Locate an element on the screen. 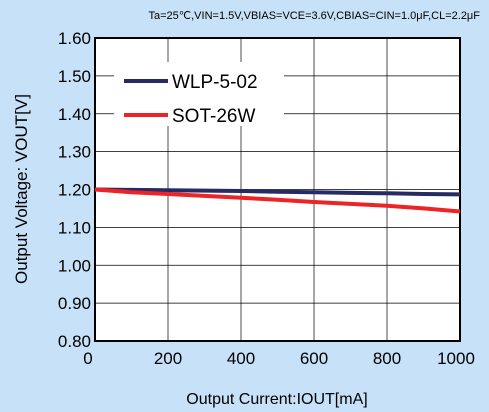  series-lines is located at coordinates (277, 200).